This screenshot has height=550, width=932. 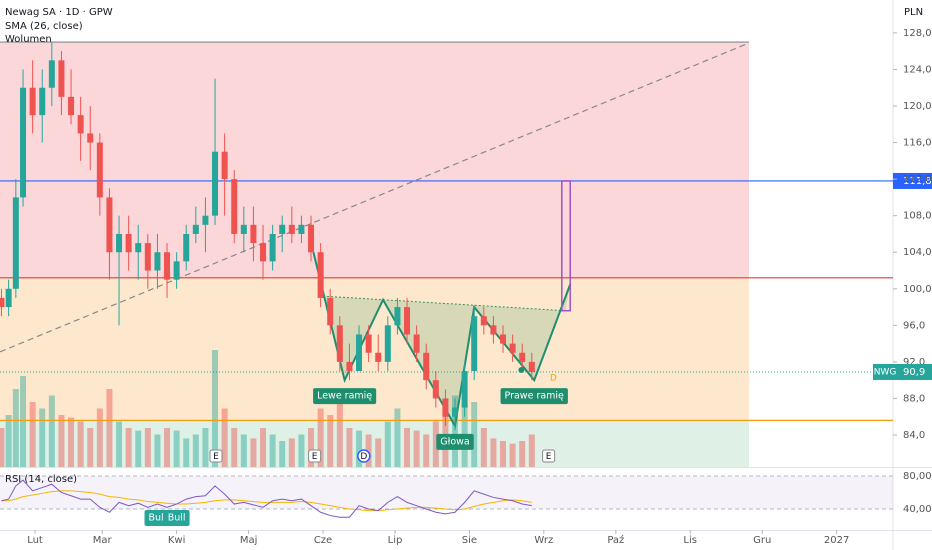 What do you see at coordinates (914, 398) in the screenshot?
I see `y-tick-label: 88,0` at bounding box center [914, 398].